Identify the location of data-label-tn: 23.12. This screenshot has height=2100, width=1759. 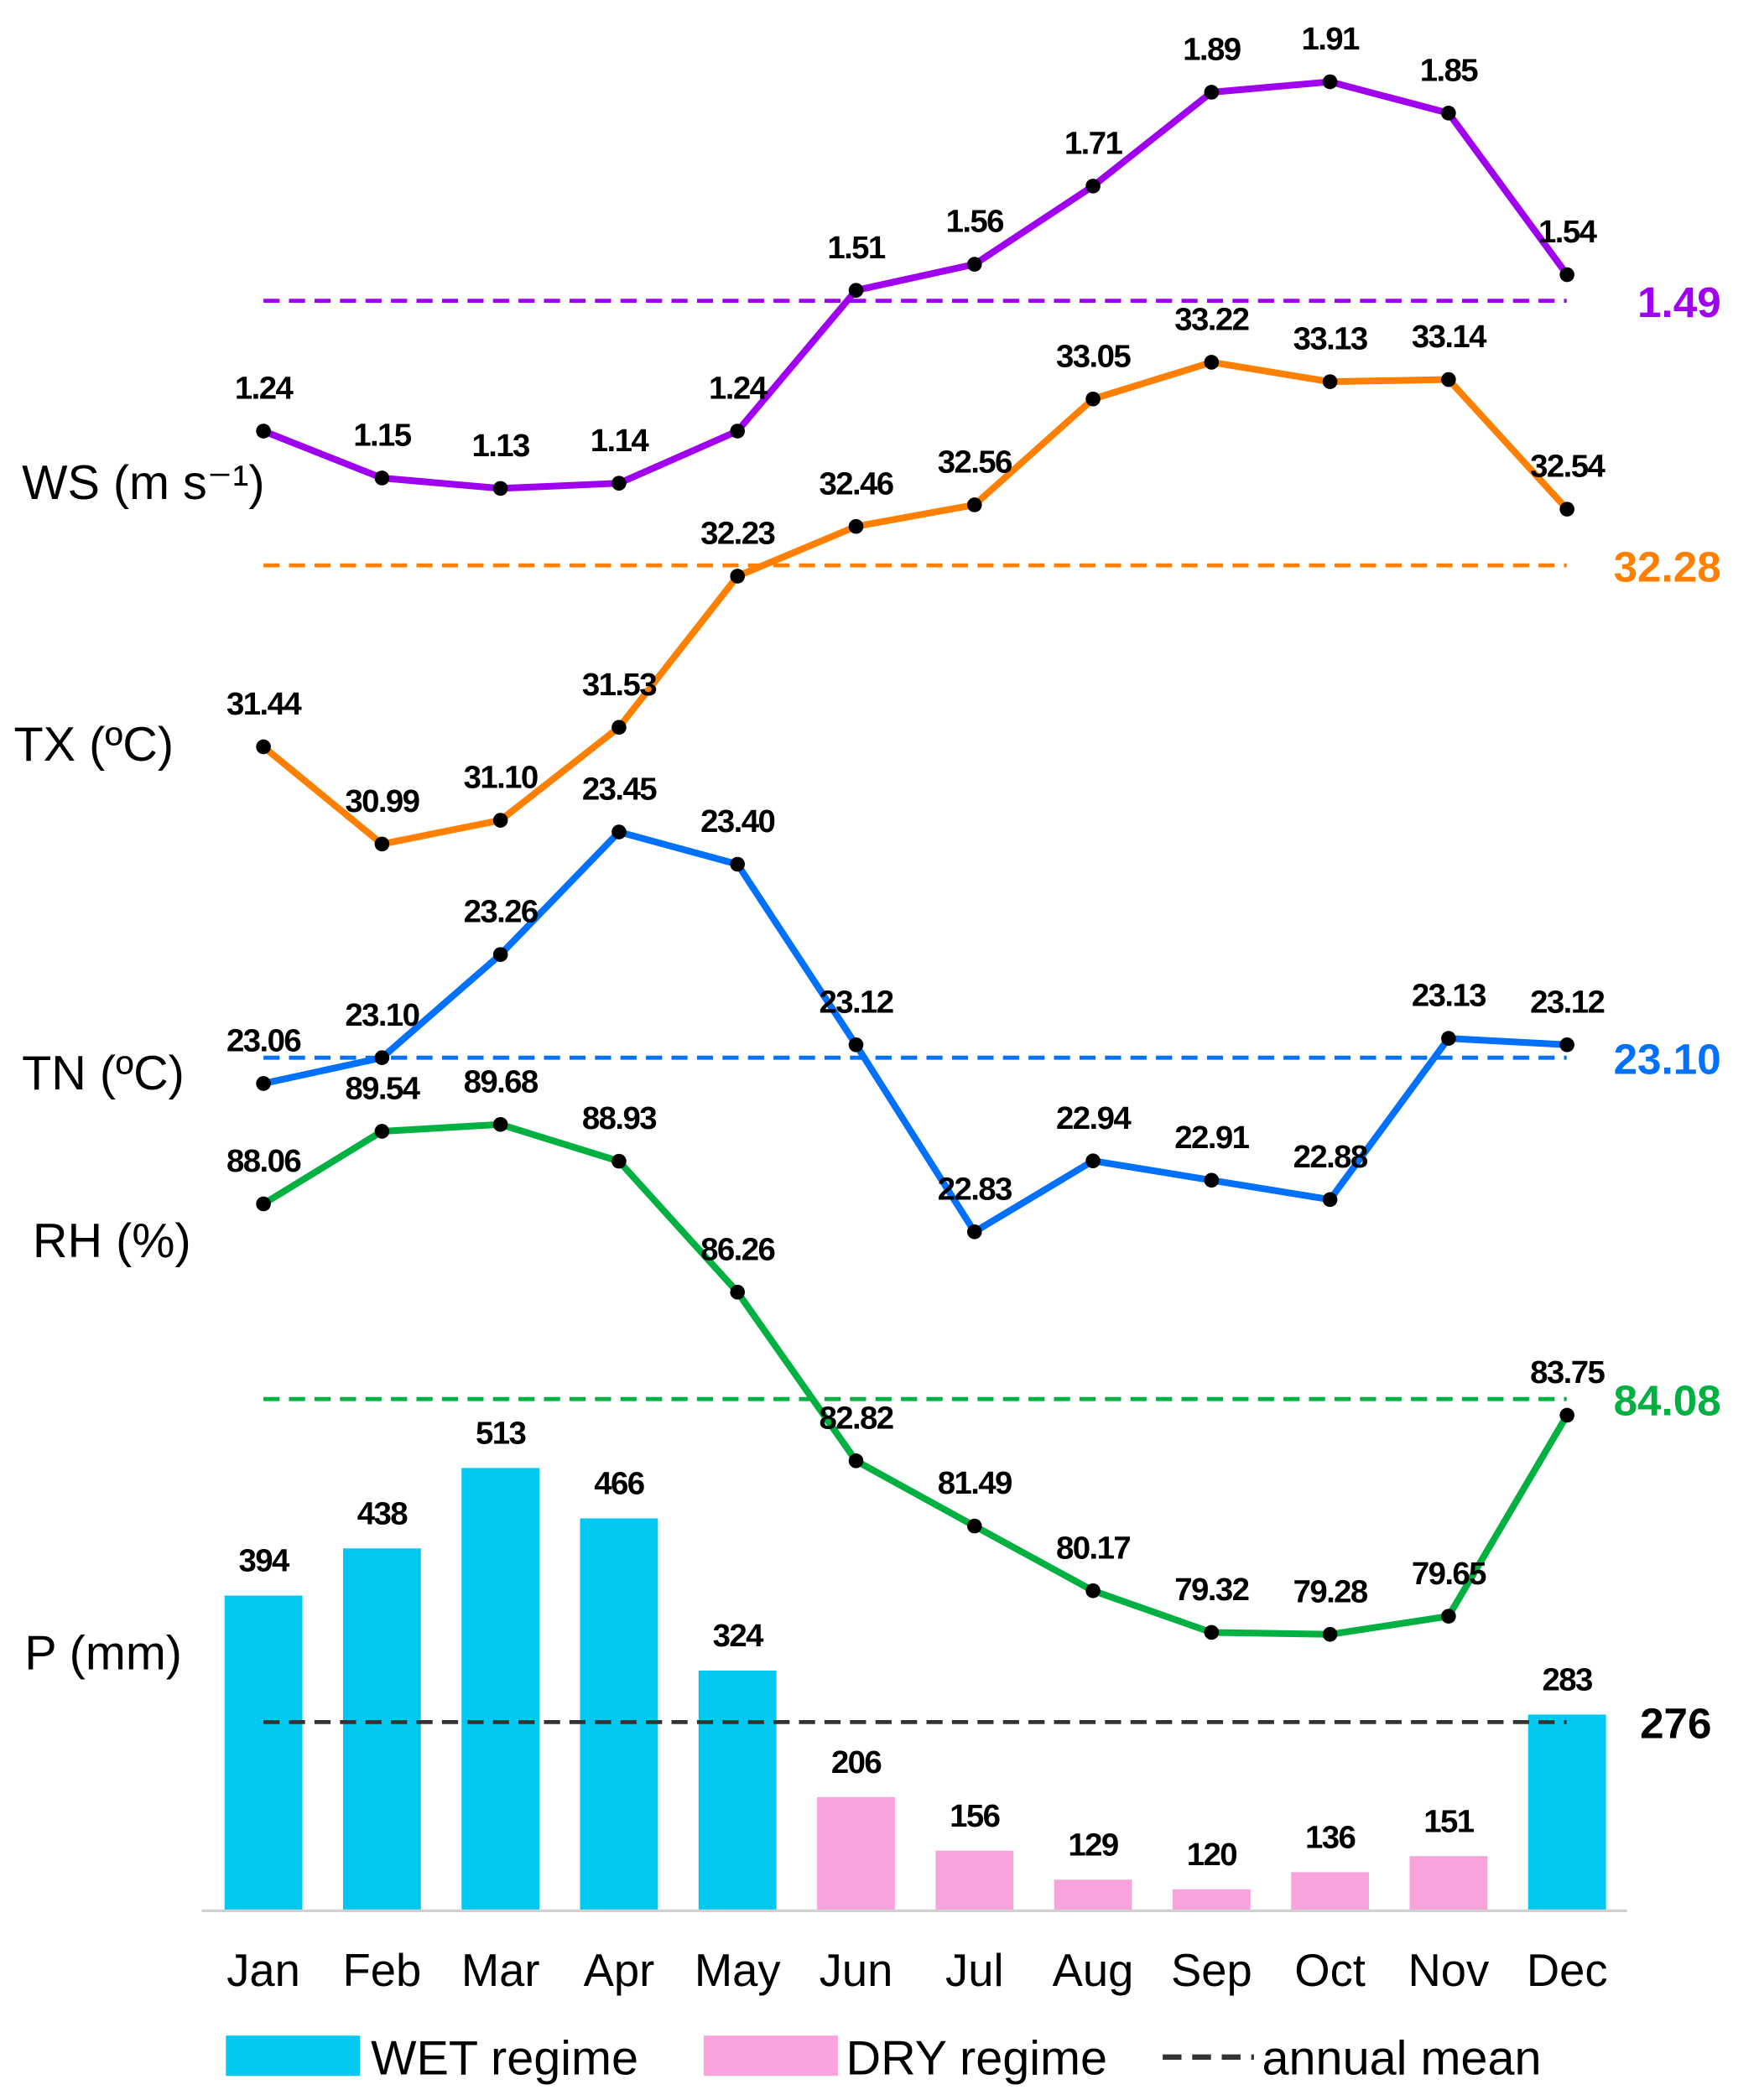
(856, 1002).